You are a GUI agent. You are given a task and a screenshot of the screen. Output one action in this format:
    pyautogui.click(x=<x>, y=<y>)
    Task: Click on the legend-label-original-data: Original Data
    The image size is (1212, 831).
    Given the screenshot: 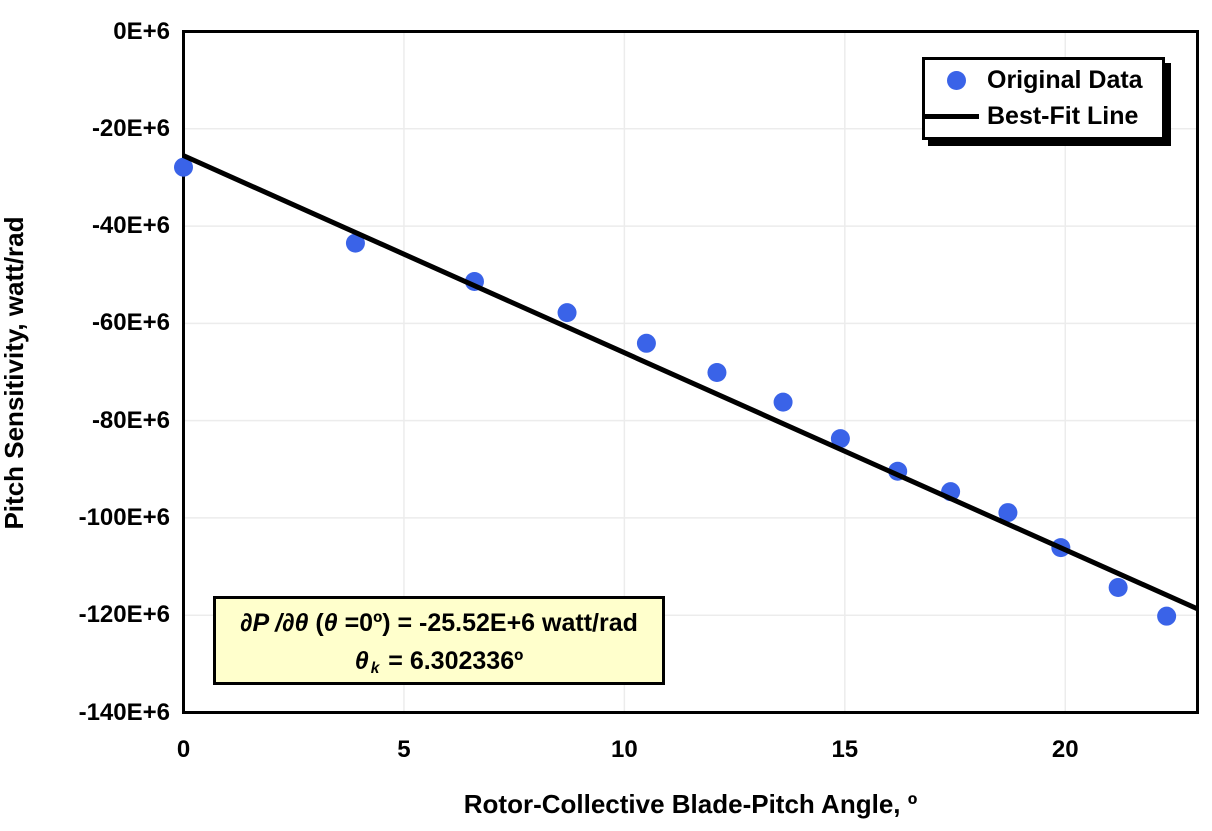 What is the action you would take?
    pyautogui.click(x=1065, y=80)
    